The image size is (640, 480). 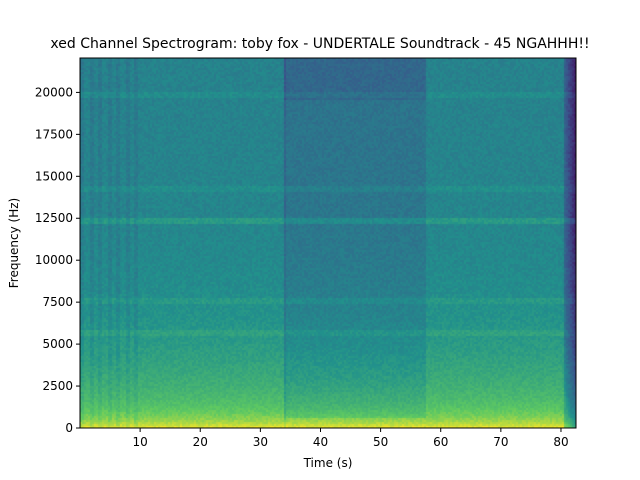 What do you see at coordinates (139, 442) in the screenshot?
I see `x-tick-label: 10` at bounding box center [139, 442].